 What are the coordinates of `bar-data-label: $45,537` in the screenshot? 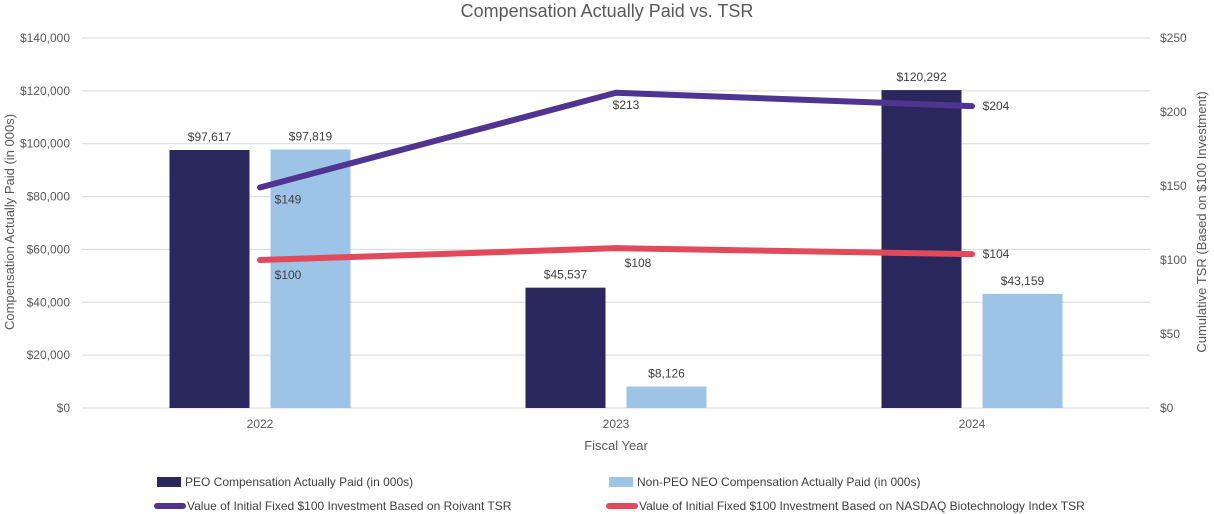 It's located at (566, 275).